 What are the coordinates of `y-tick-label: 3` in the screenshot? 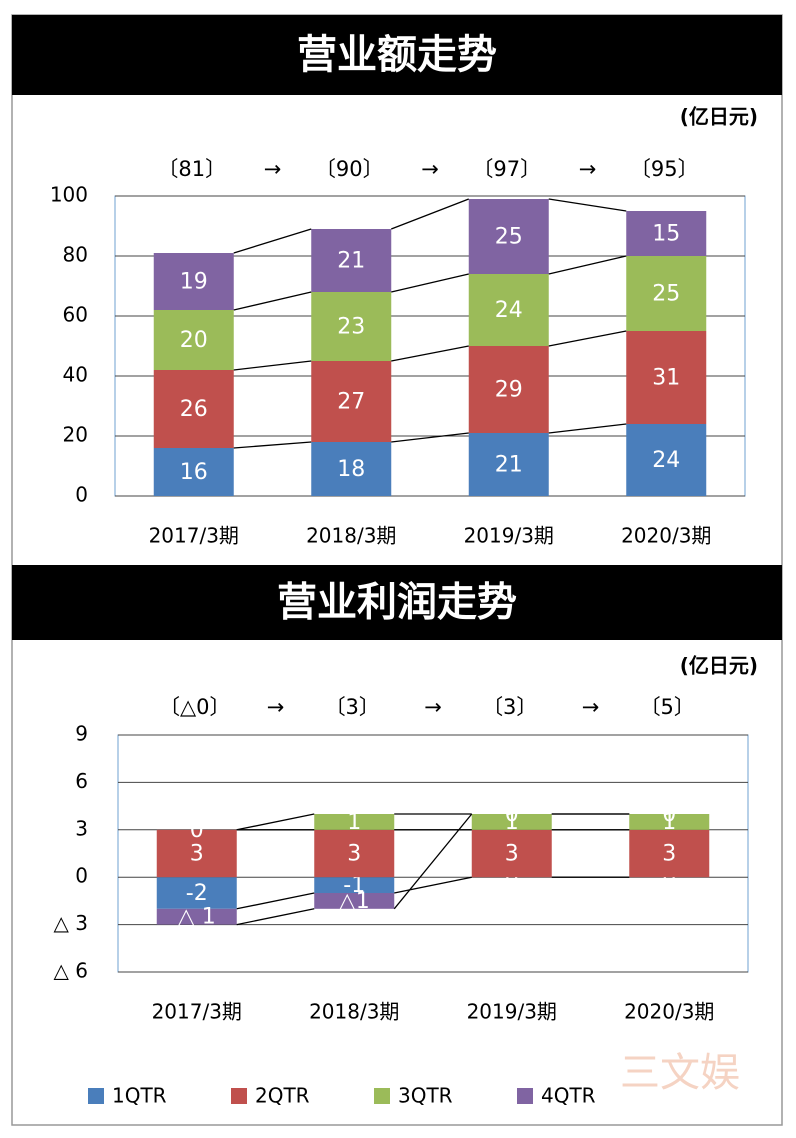 It's located at (81, 828).